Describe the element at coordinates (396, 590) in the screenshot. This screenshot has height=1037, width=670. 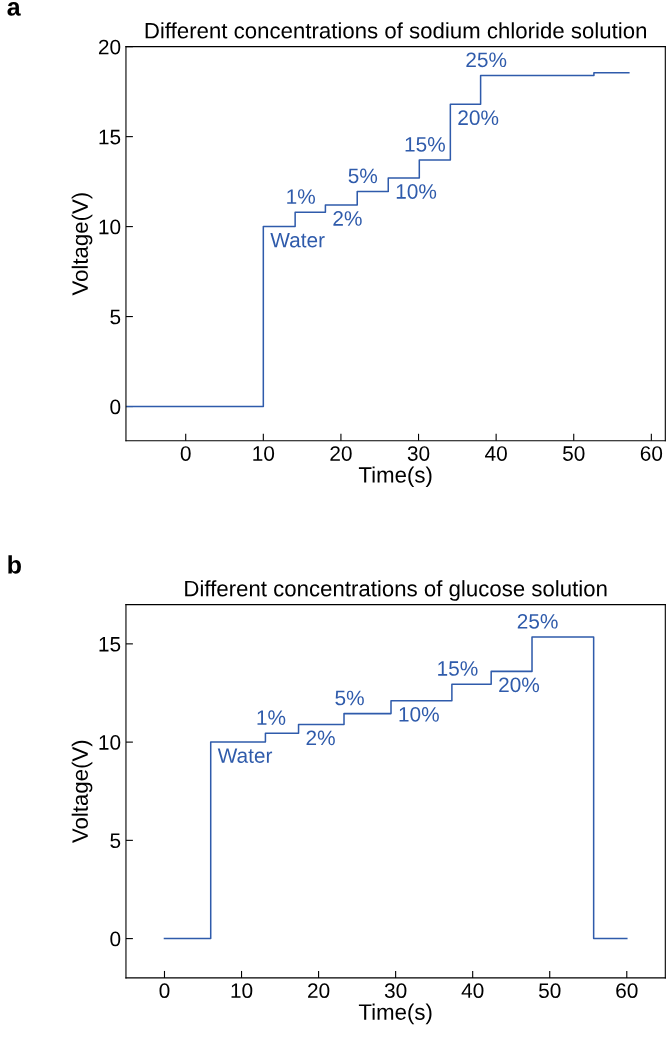
I see `chart-title: Different concentrations of glucose solution` at that location.